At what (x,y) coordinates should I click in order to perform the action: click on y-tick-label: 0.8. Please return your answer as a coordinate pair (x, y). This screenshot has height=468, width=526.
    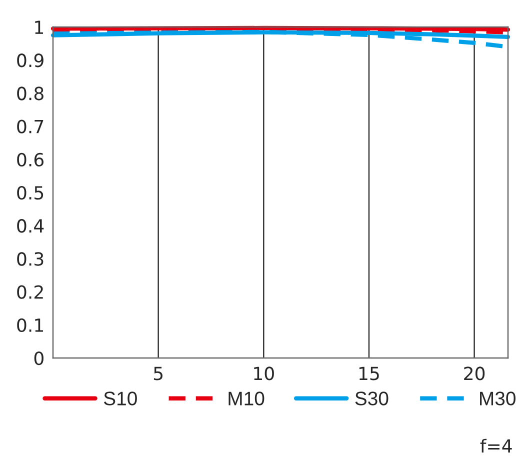
    Looking at the image, I should click on (30, 93).